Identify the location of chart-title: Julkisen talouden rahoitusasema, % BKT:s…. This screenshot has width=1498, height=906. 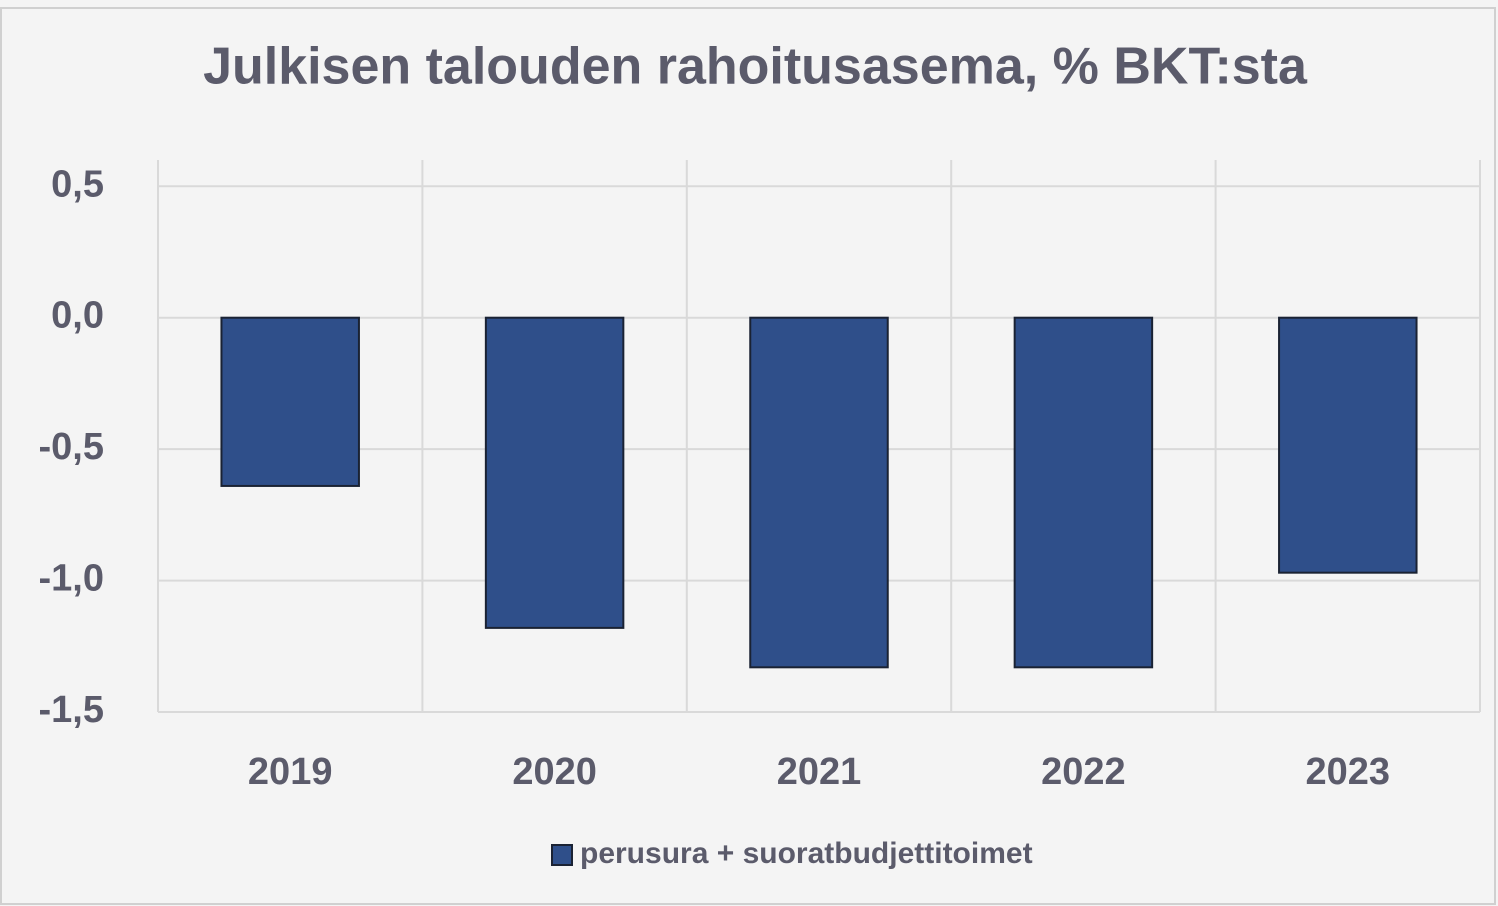
(755, 67).